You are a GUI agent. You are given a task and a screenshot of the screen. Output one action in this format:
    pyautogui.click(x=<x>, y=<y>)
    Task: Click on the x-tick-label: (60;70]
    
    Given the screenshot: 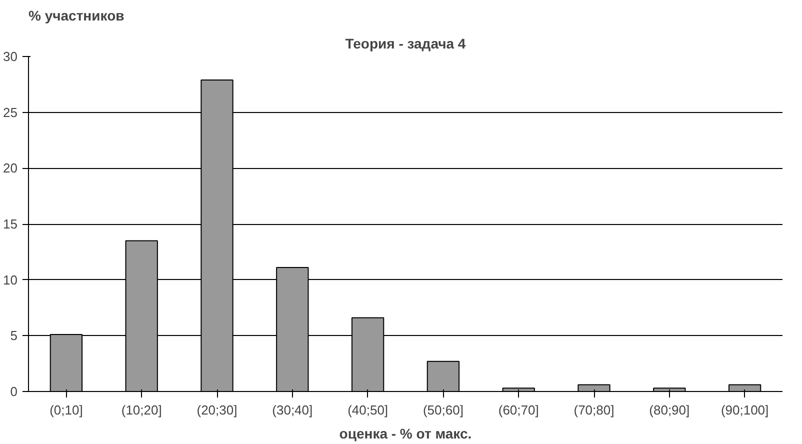 What is the action you would take?
    pyautogui.click(x=518, y=410)
    